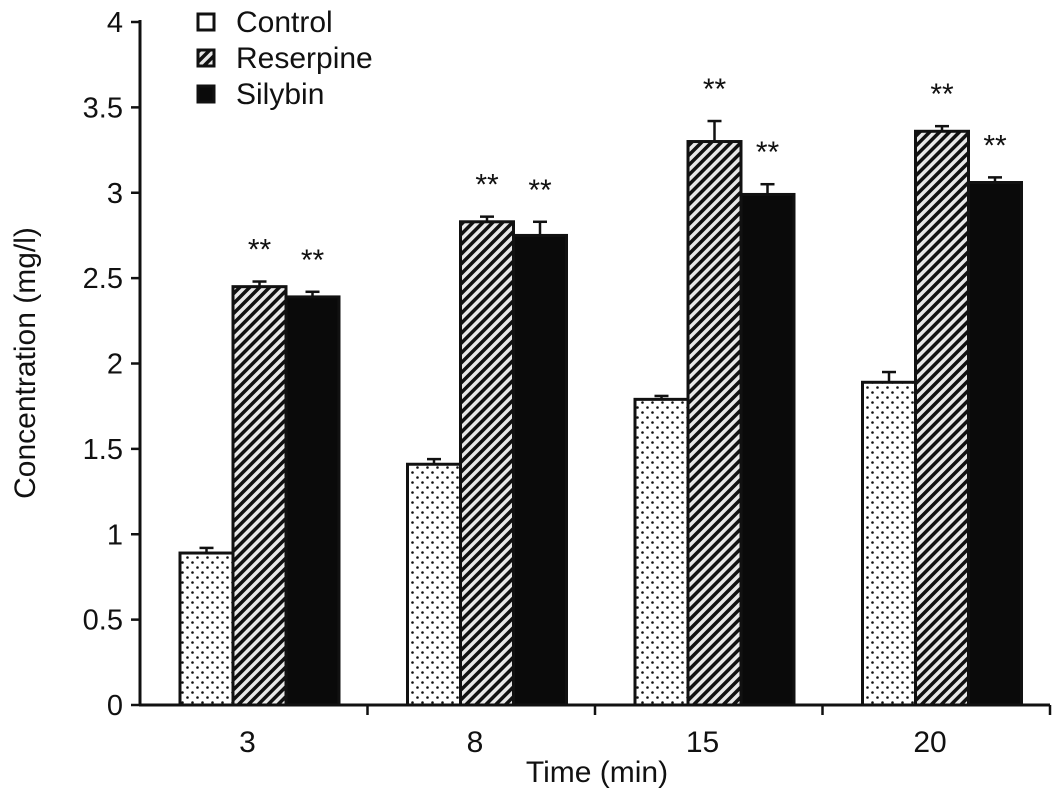 The height and width of the screenshot is (812, 1063). What do you see at coordinates (304, 58) in the screenshot?
I see `legend-label: Reserpine` at bounding box center [304, 58].